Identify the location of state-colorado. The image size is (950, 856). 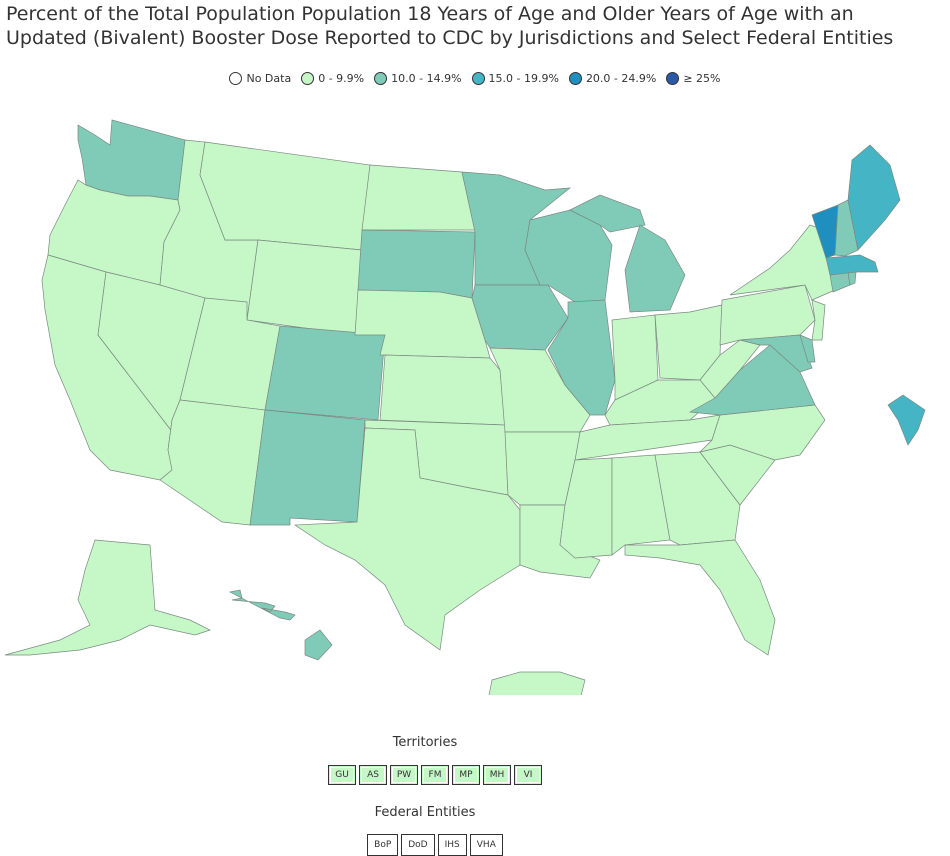
(325, 373).